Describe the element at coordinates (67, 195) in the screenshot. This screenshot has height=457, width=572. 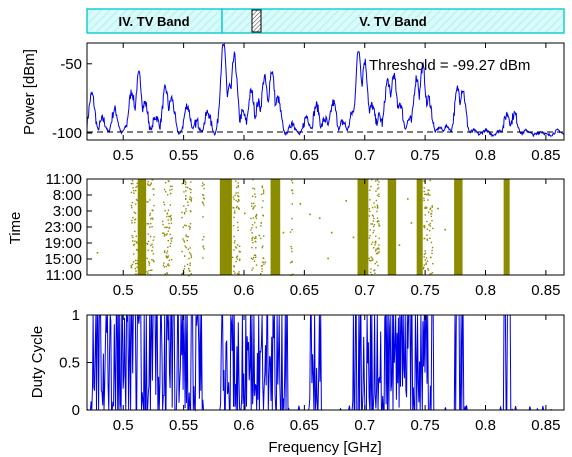
I see `time-ytick-label: 8:00` at that location.